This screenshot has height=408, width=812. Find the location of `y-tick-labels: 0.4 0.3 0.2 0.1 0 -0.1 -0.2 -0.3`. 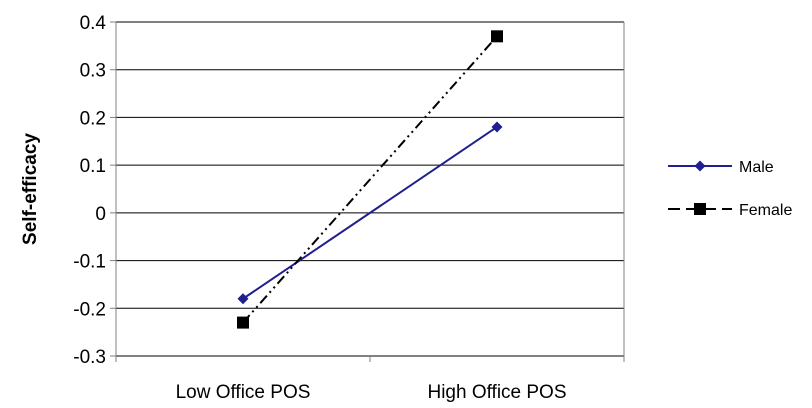

y-tick-labels: 0.4 0.3 0.2 0.1 0 -0.1 -0.2 -0.3 is located at coordinates (89, 190).